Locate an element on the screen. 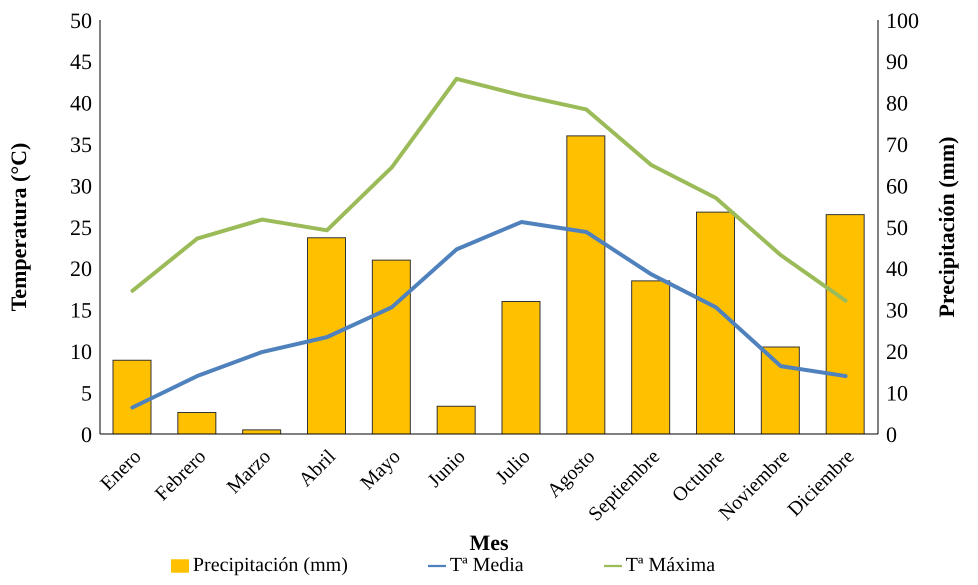 The height and width of the screenshot is (585, 978). y-tick-label: 50 is located at coordinates (81, 20).